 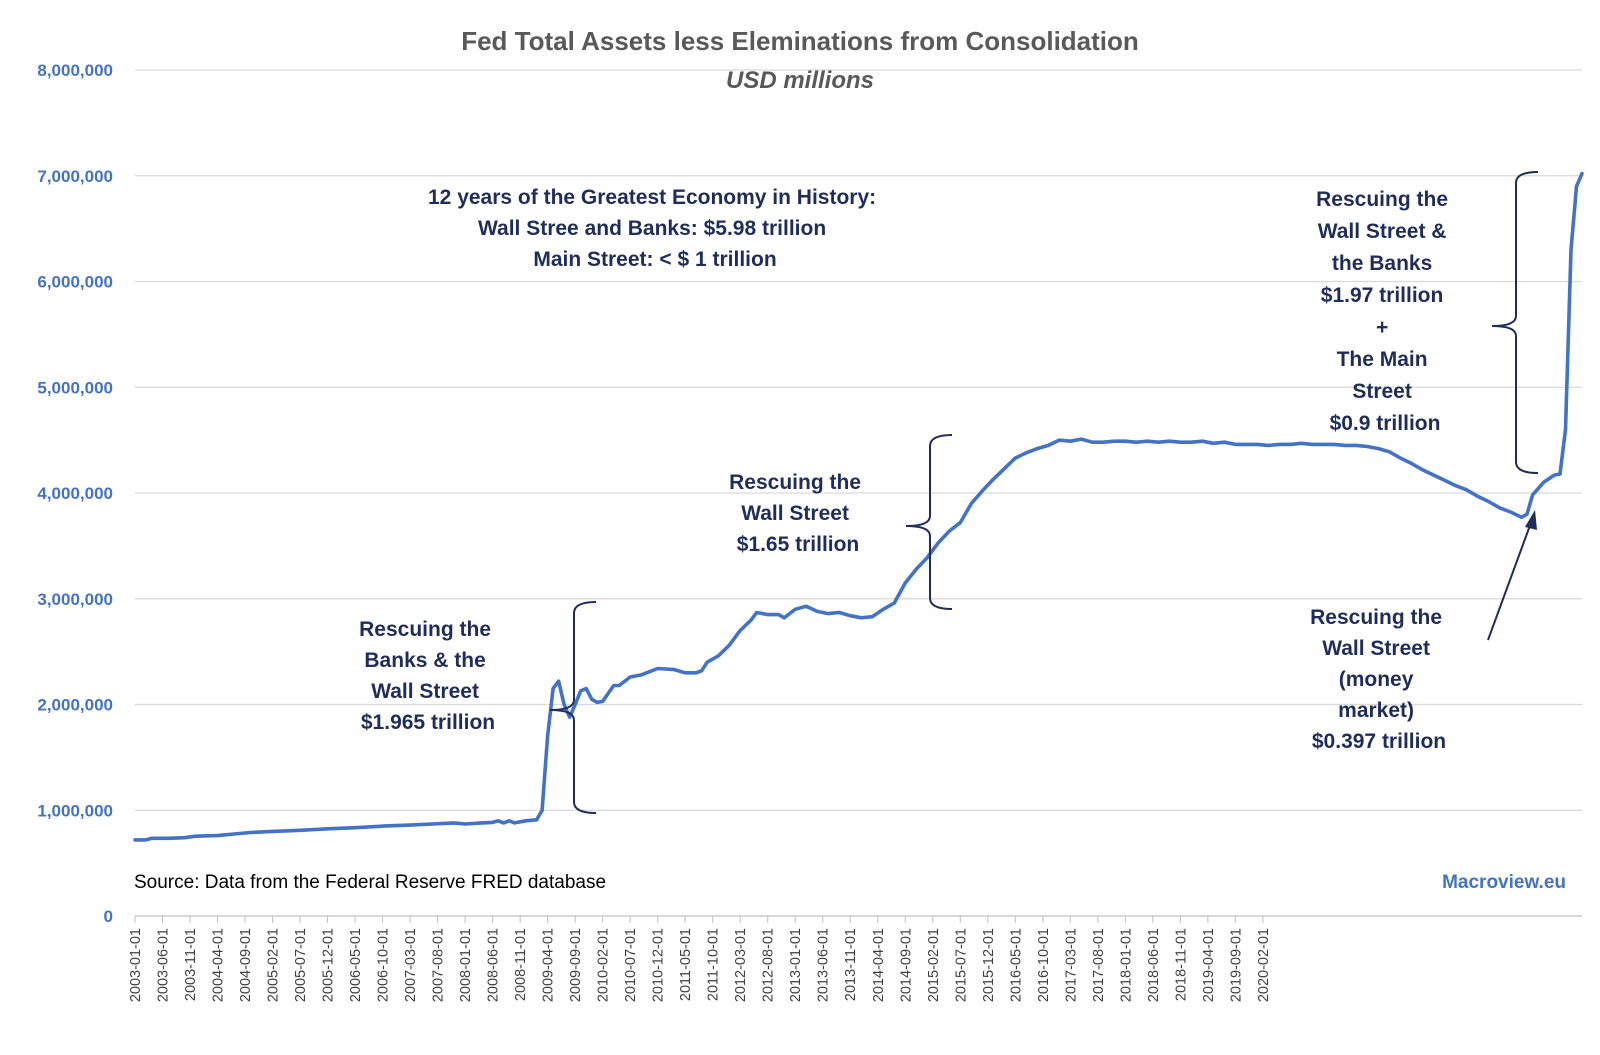 What do you see at coordinates (425, 629) in the screenshot?
I see `rescue-2008-line-1: Rescuing the` at bounding box center [425, 629].